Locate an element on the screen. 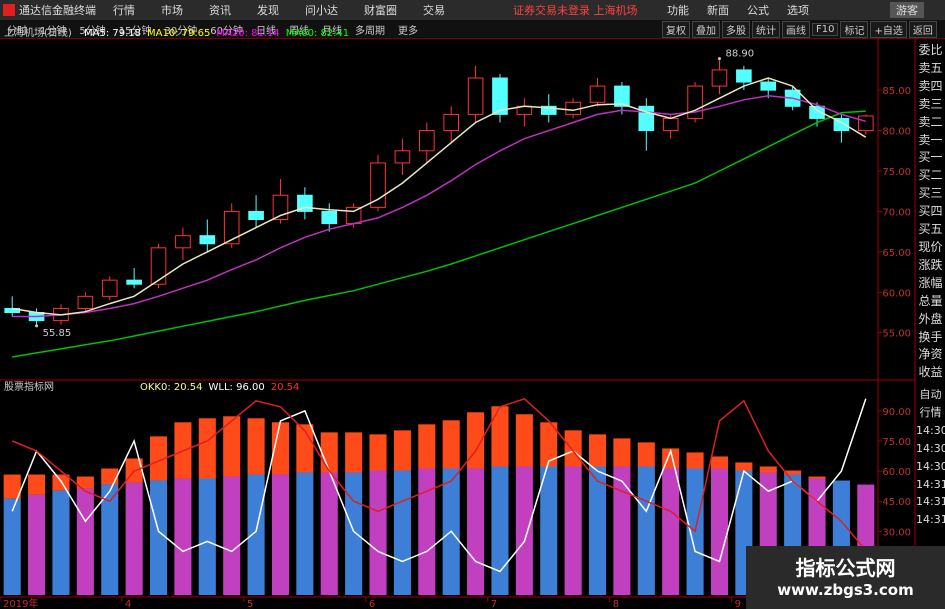  tool-button: +自选 is located at coordinates (888, 29).